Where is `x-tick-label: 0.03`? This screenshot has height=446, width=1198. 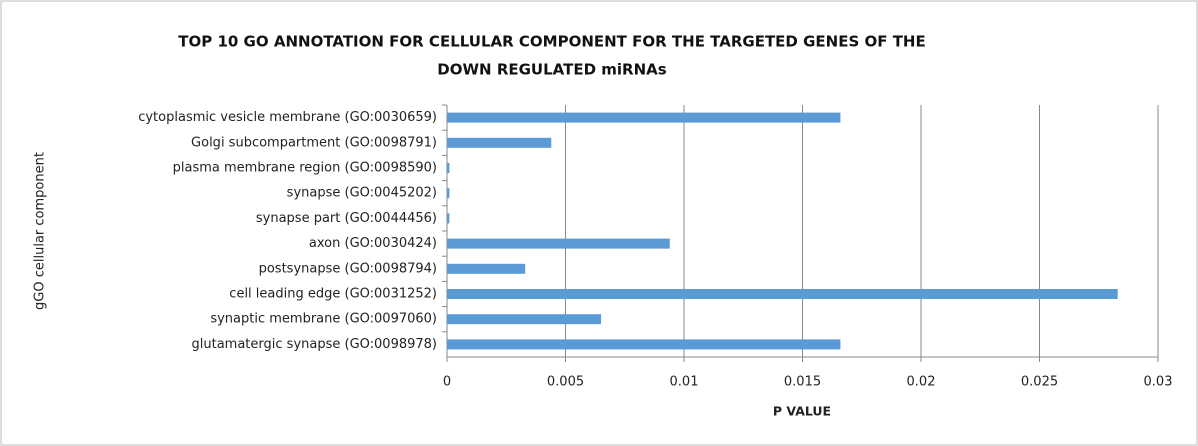 x-tick-label: 0.03 is located at coordinates (1158, 382).